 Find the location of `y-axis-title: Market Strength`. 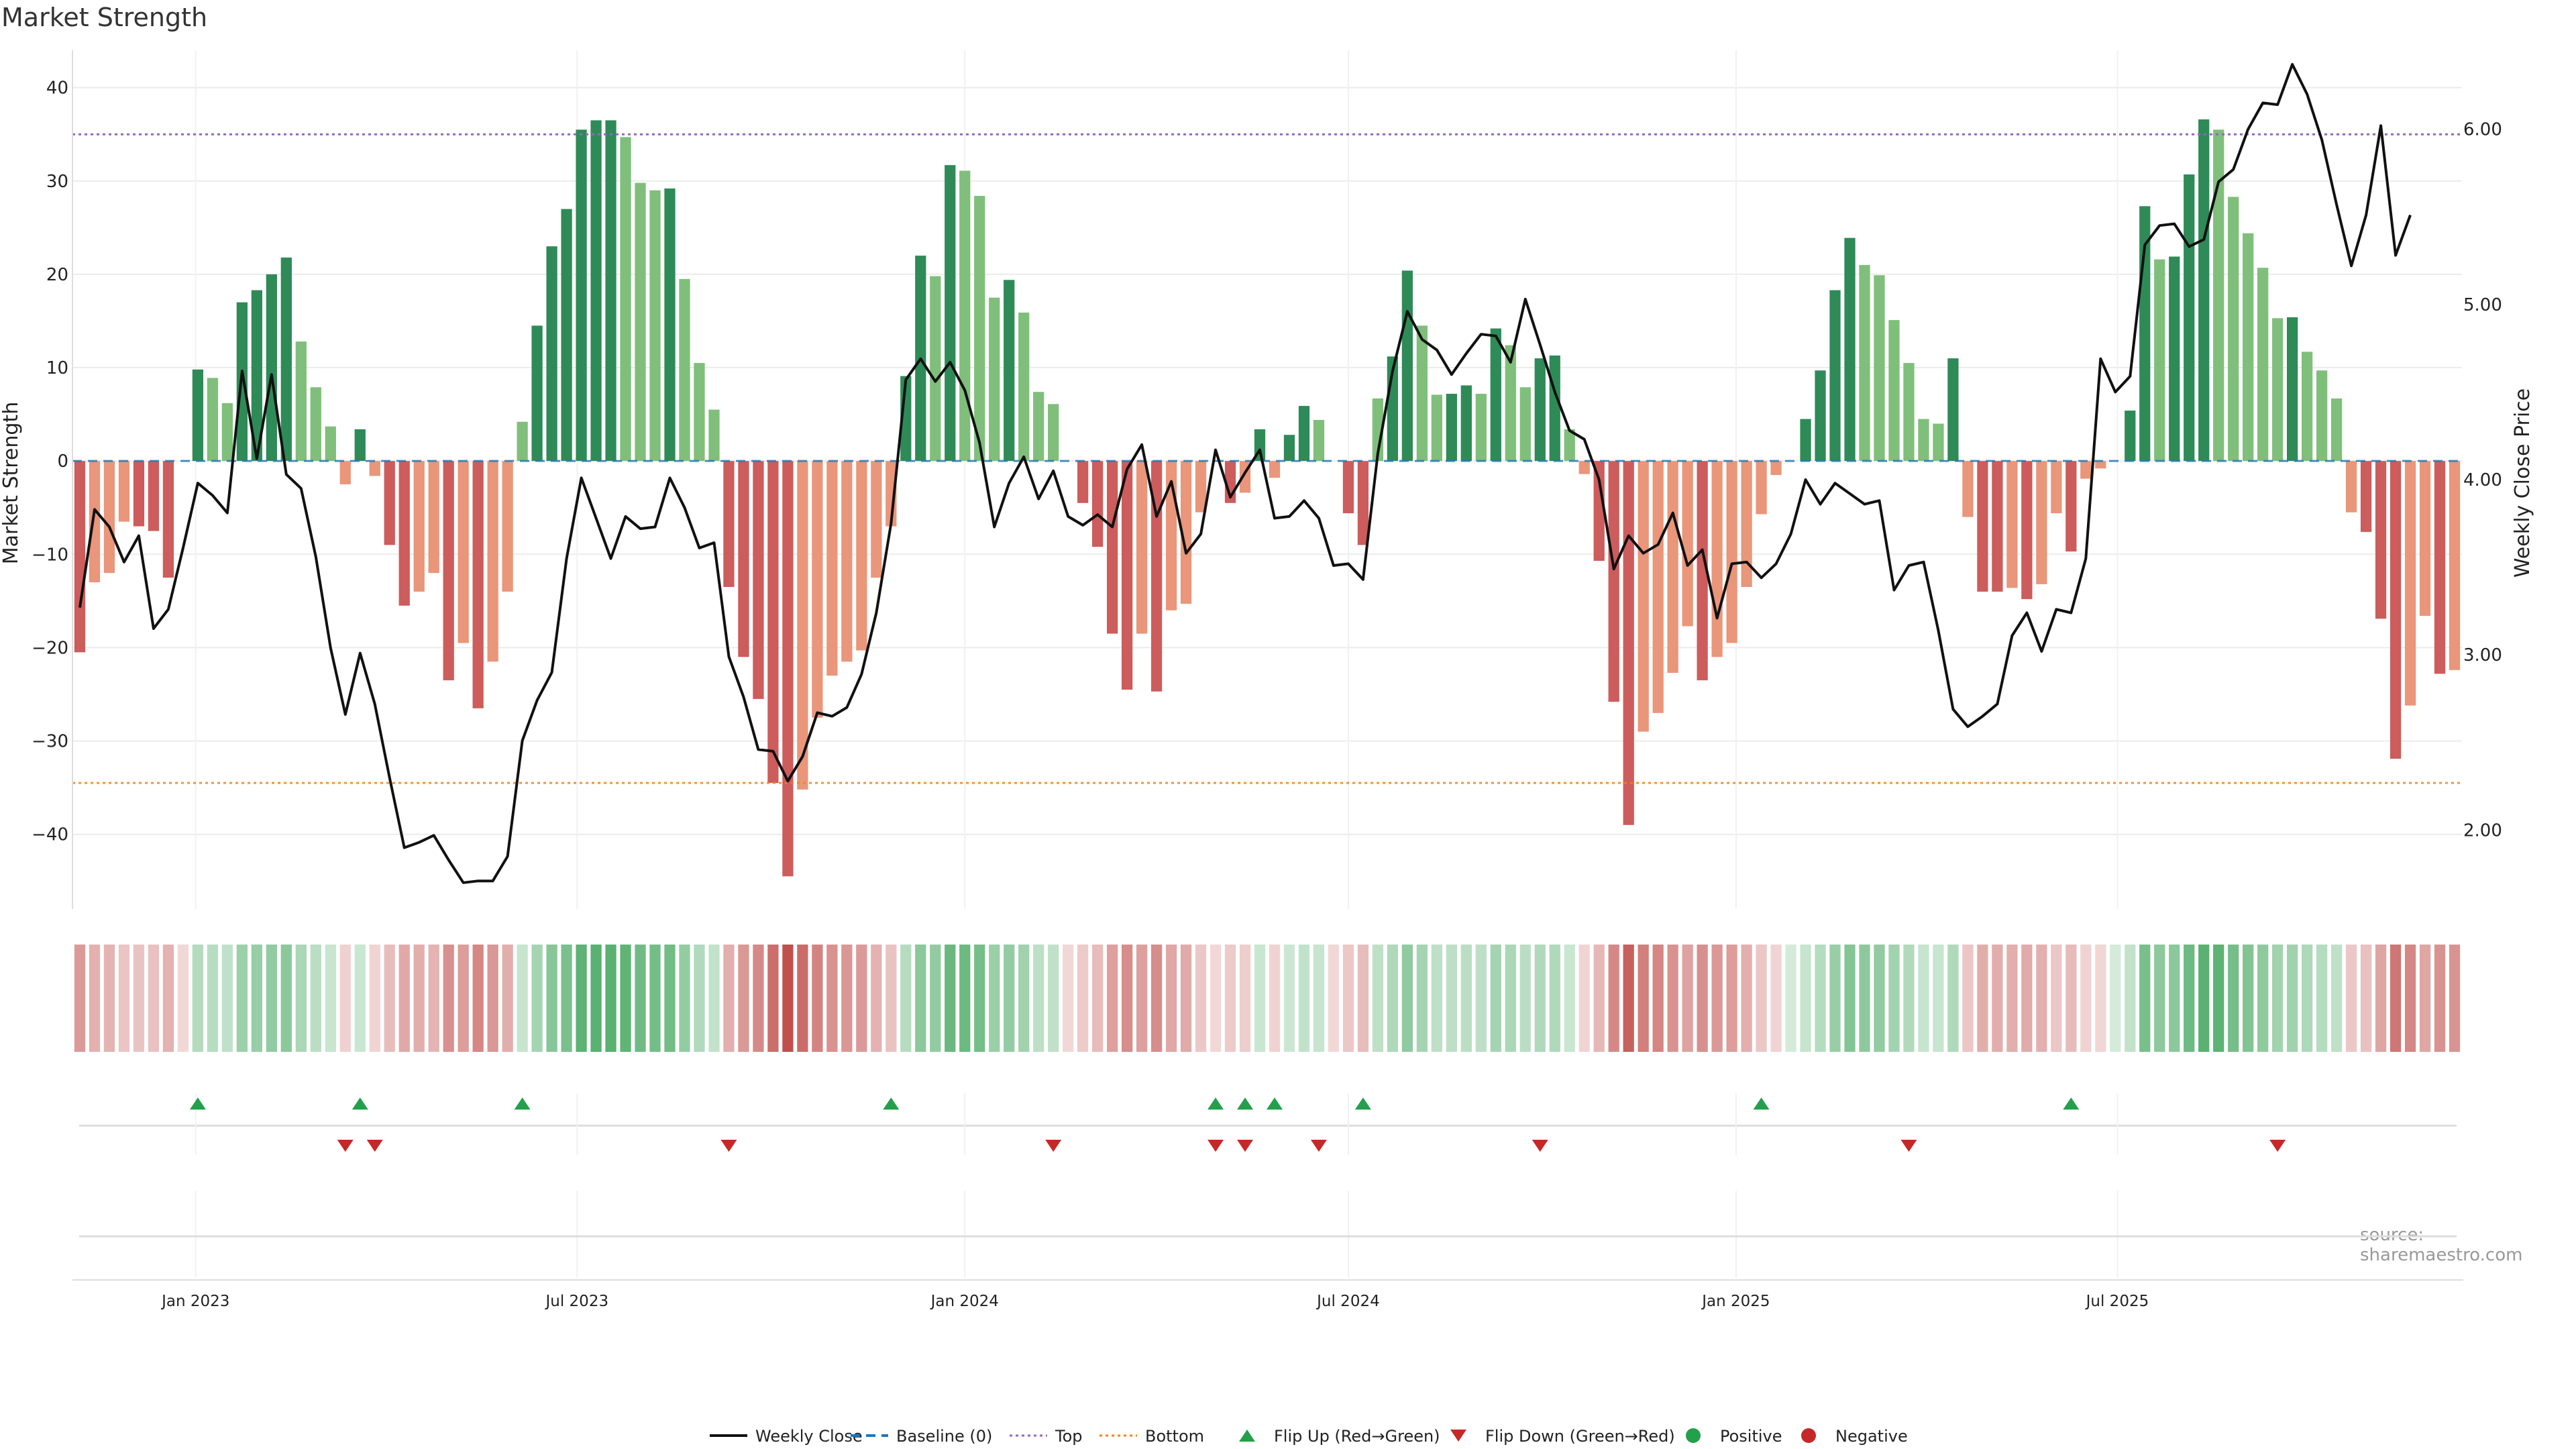

y-axis-title: Market Strength is located at coordinates (11, 483).